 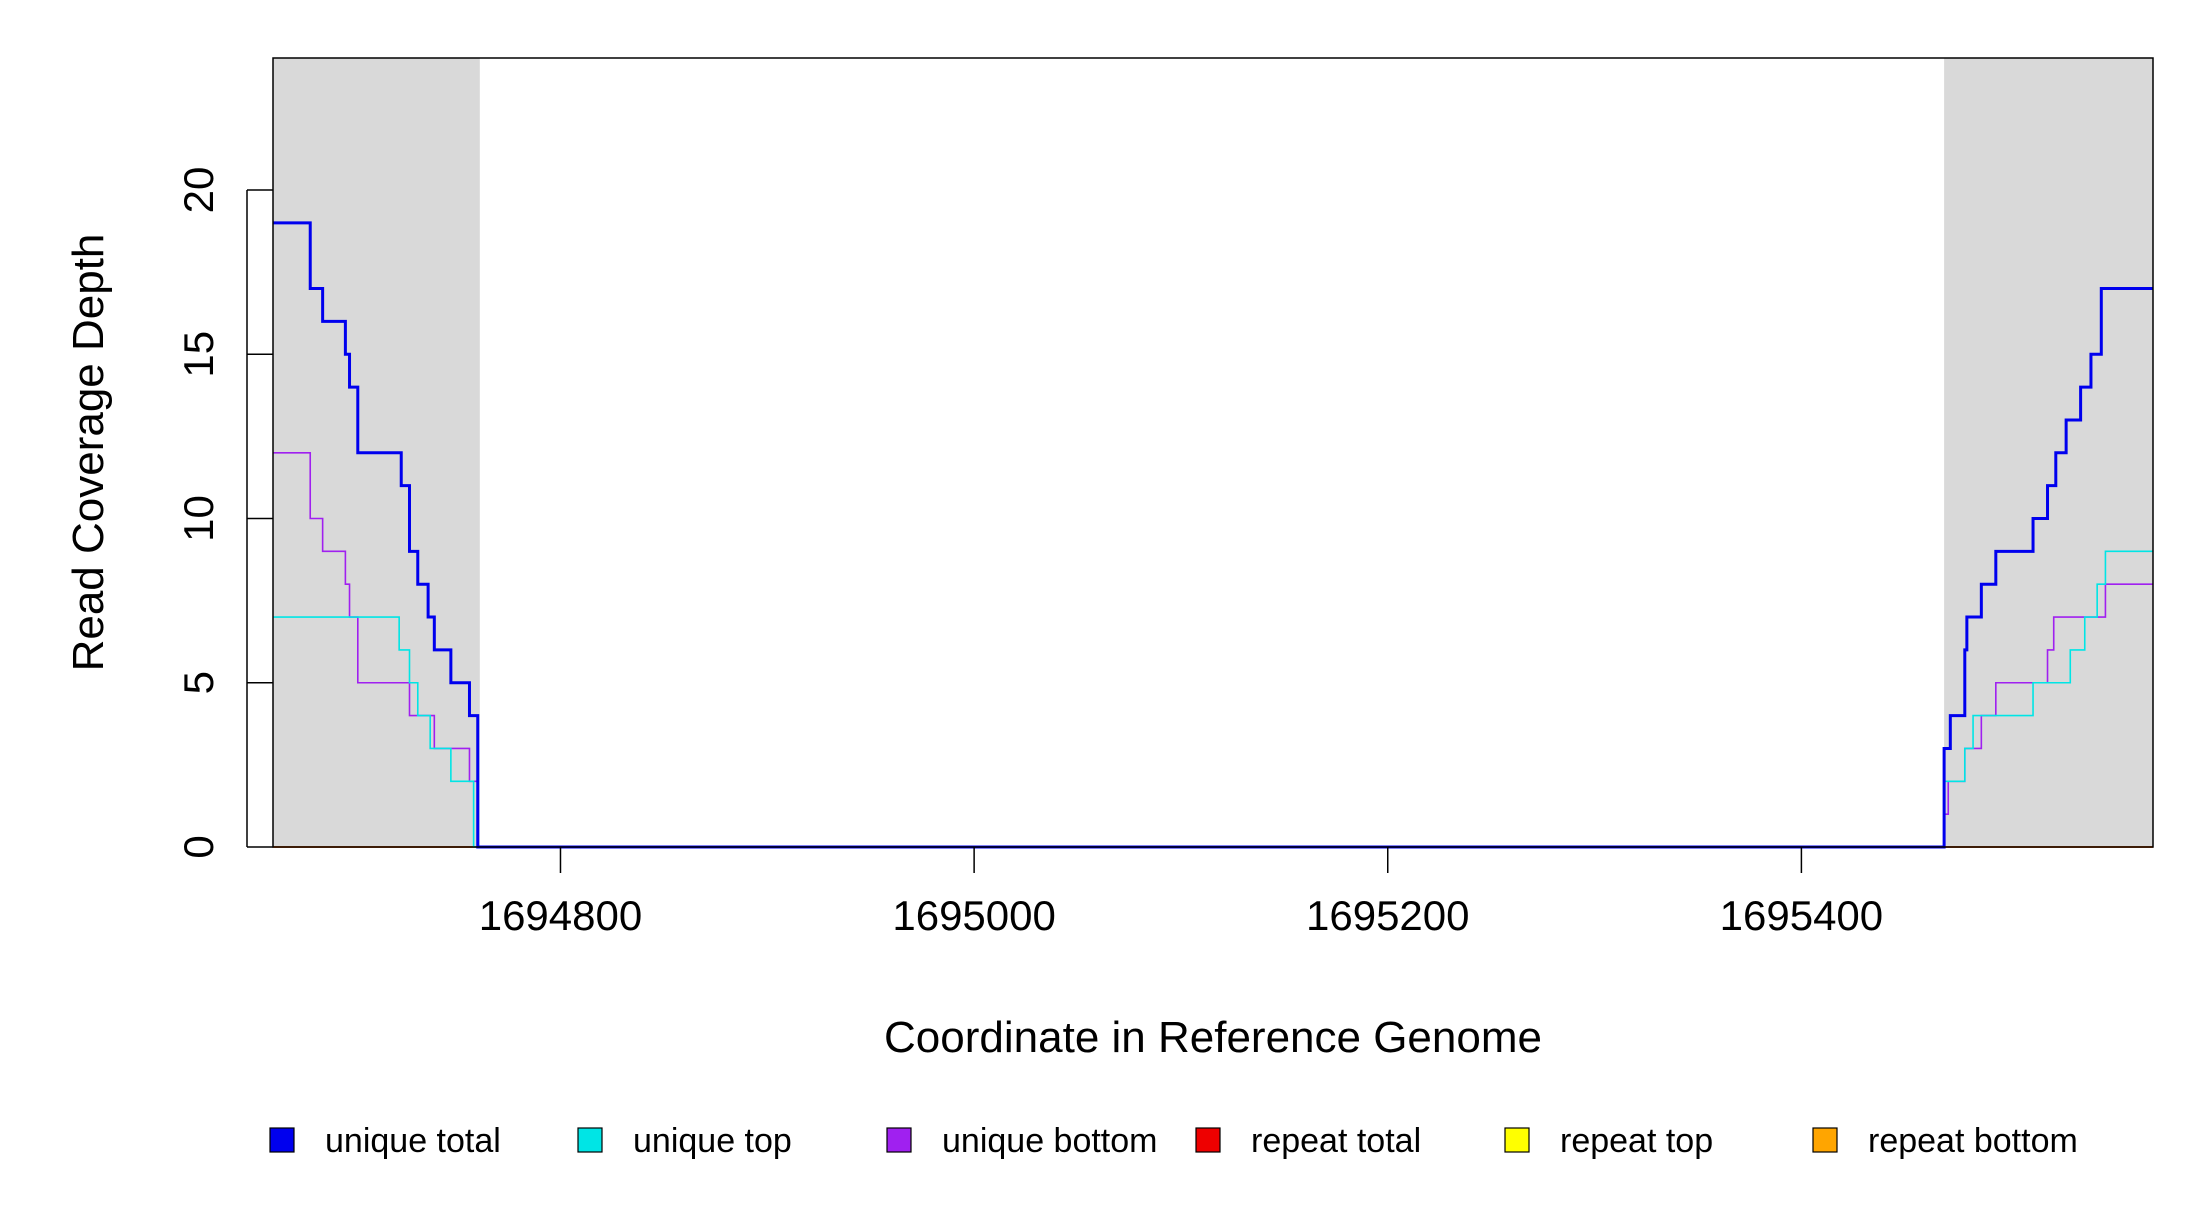 I want to click on legend-label-unique-bottom: unique bottom, so click(x=1050, y=1141).